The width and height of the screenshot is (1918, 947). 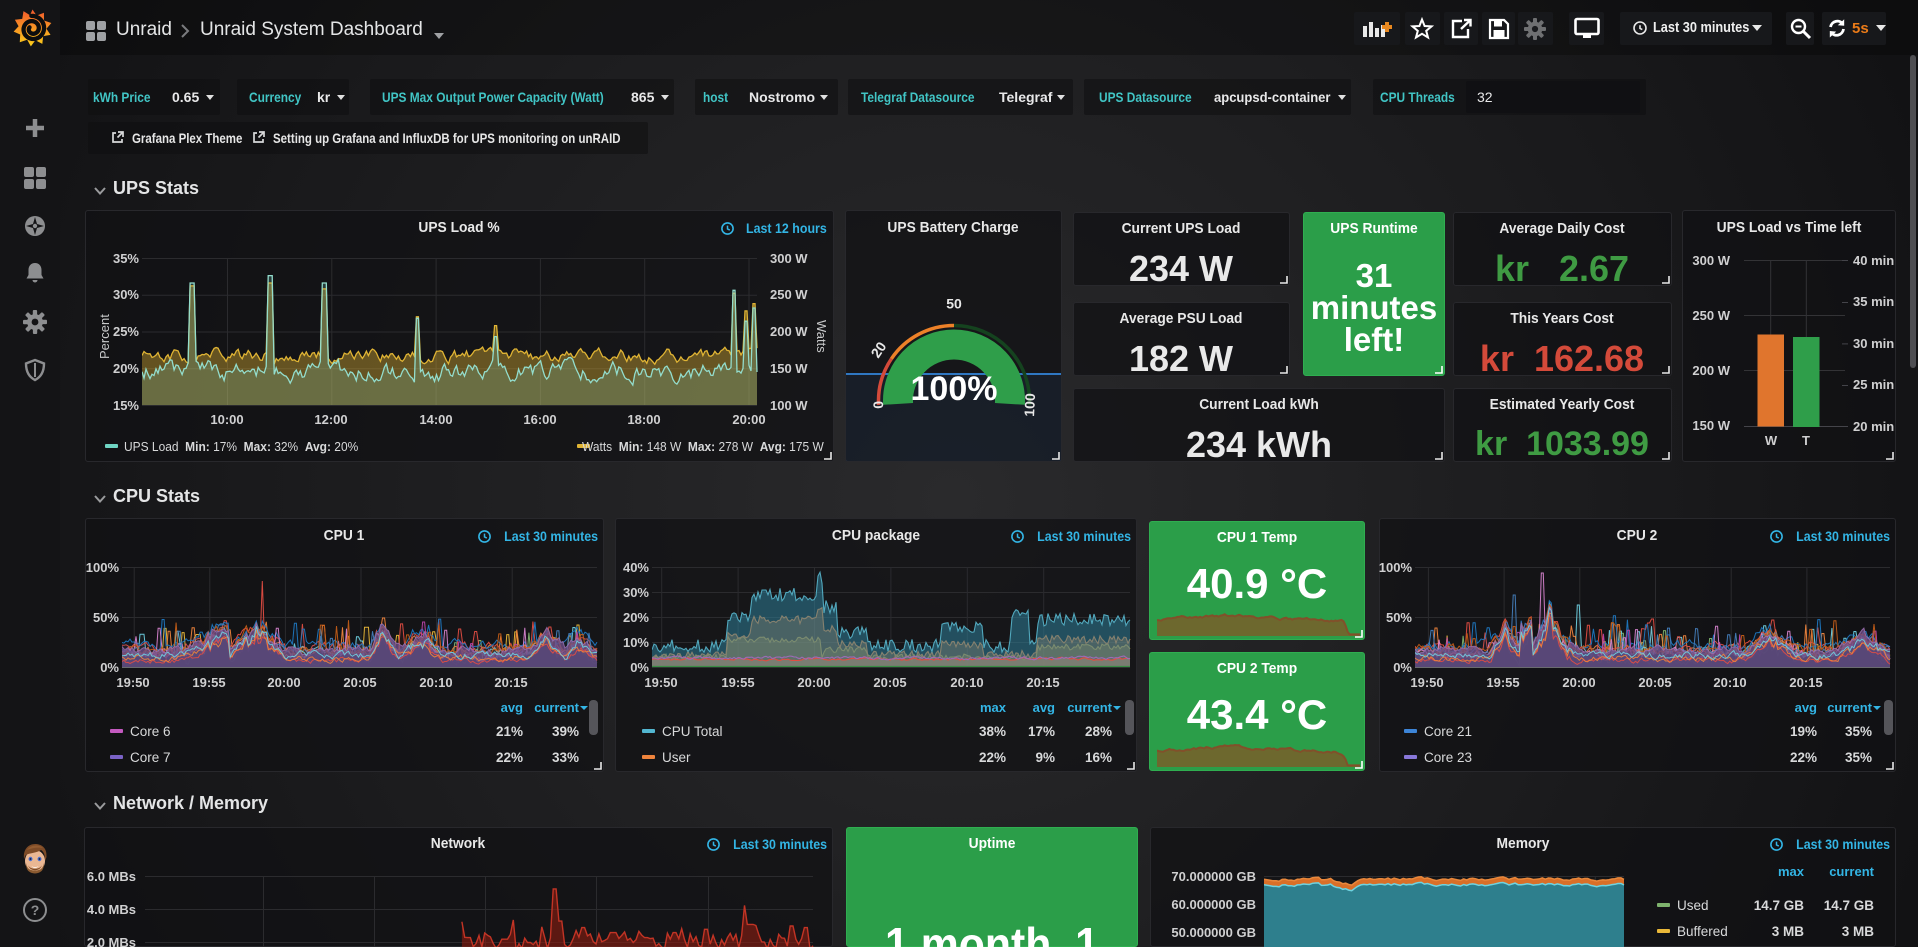 What do you see at coordinates (878, 405) in the screenshot?
I see `svg-text: 0` at bounding box center [878, 405].